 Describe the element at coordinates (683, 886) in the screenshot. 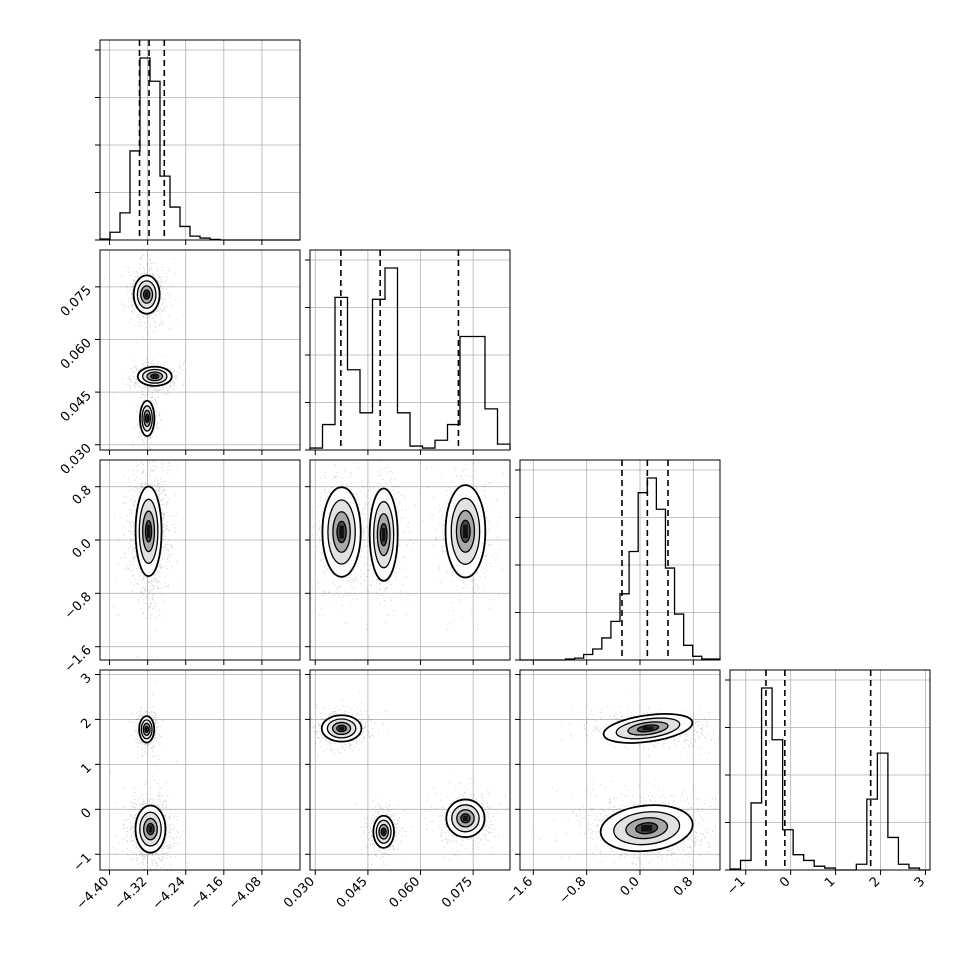

I see `x-tick-label: 0.8` at that location.